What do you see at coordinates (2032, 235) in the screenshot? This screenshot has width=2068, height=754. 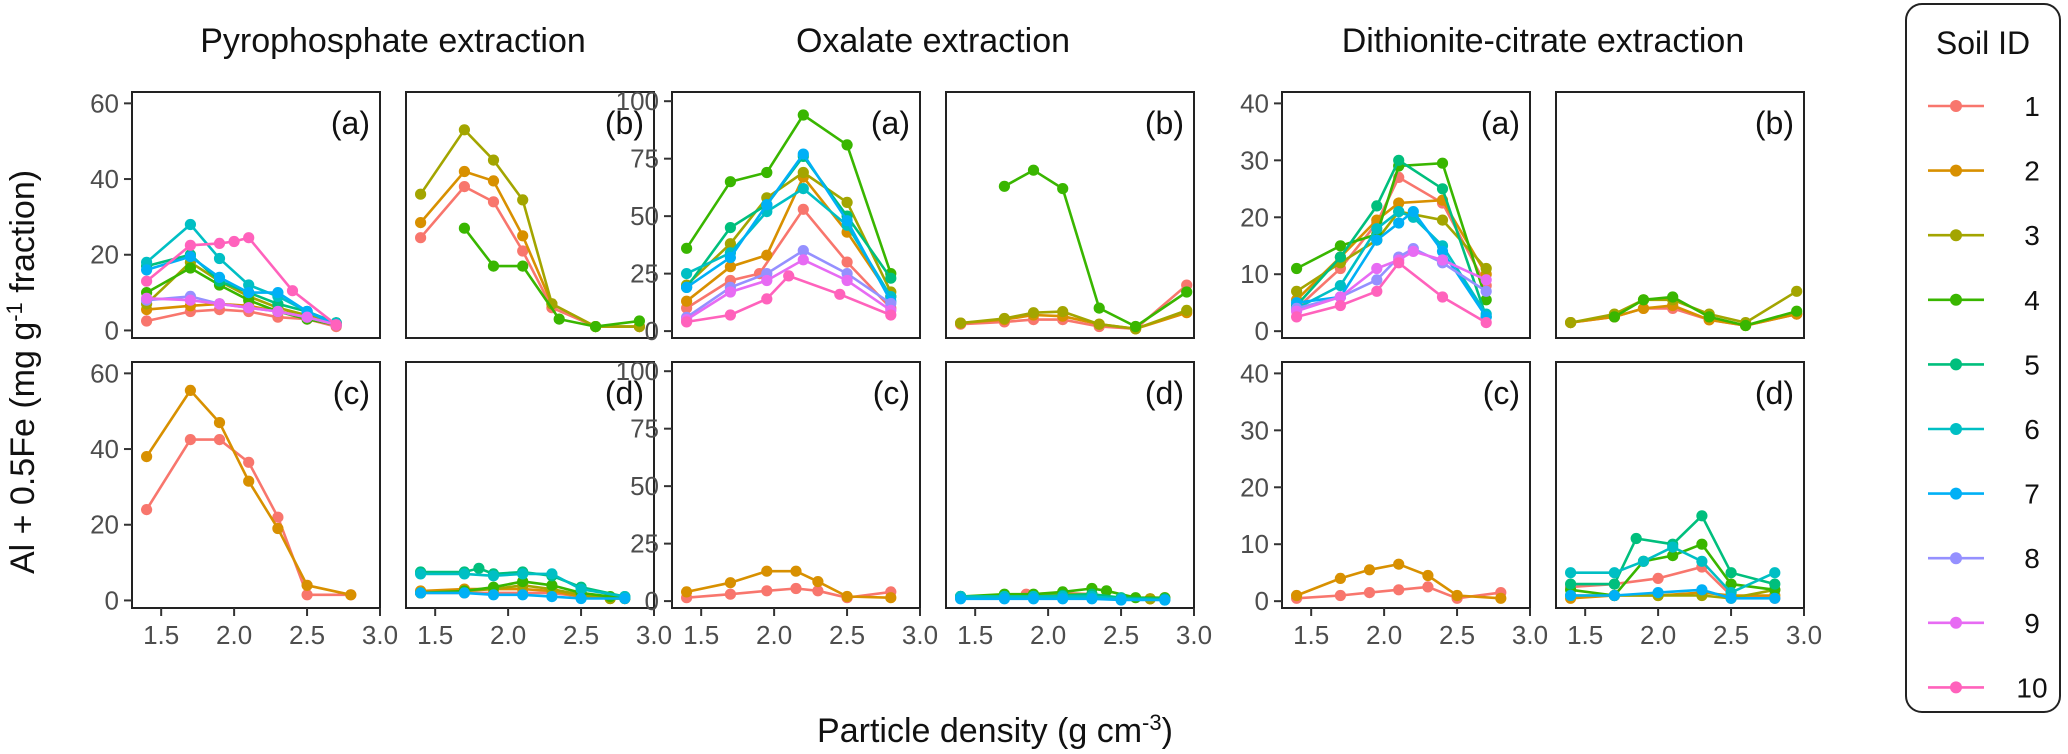 I see `legend-label: 3` at bounding box center [2032, 235].